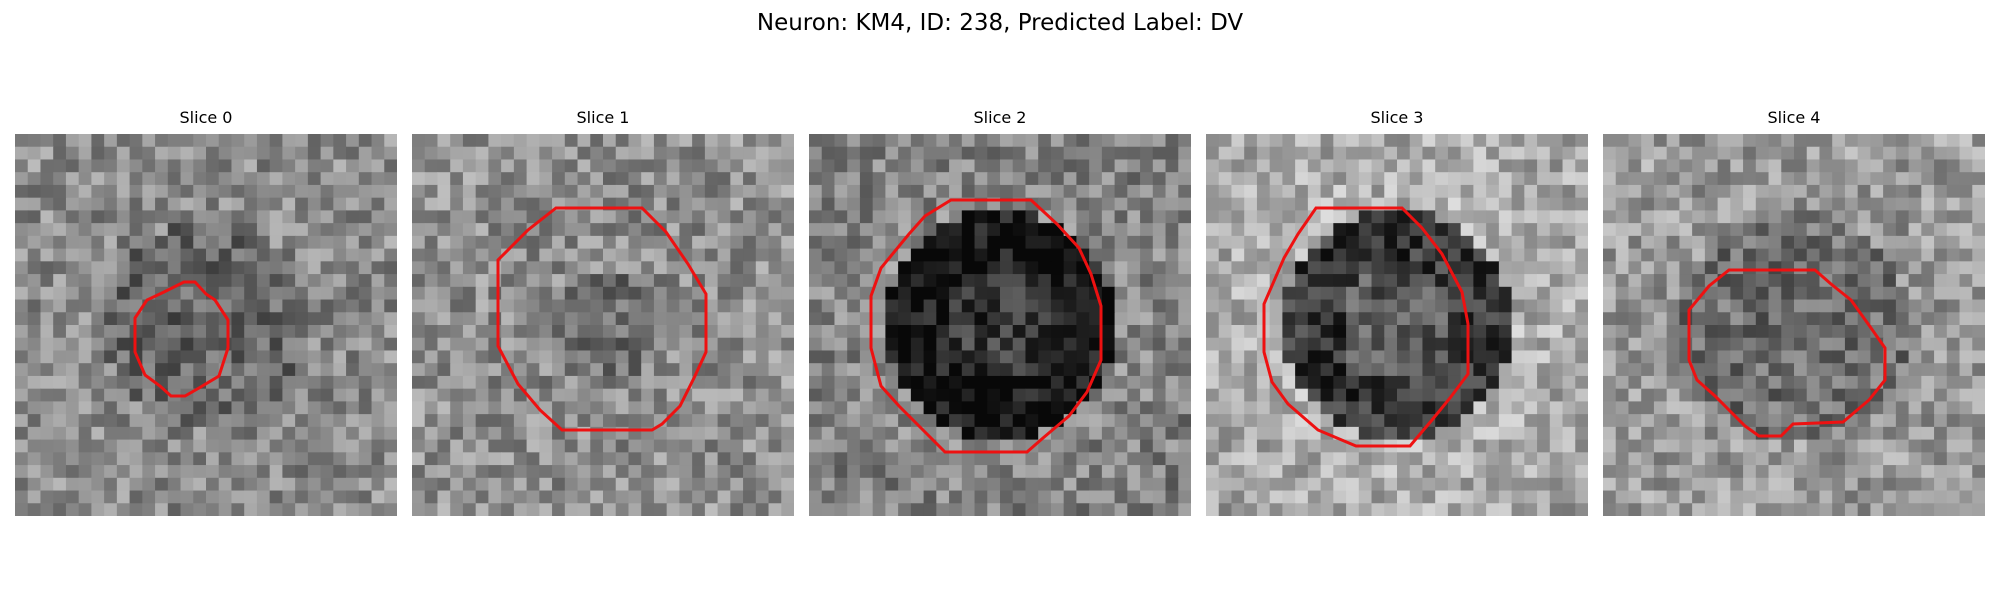  I want to click on slice-panel-4: Slice 4, so click(1794, 313).